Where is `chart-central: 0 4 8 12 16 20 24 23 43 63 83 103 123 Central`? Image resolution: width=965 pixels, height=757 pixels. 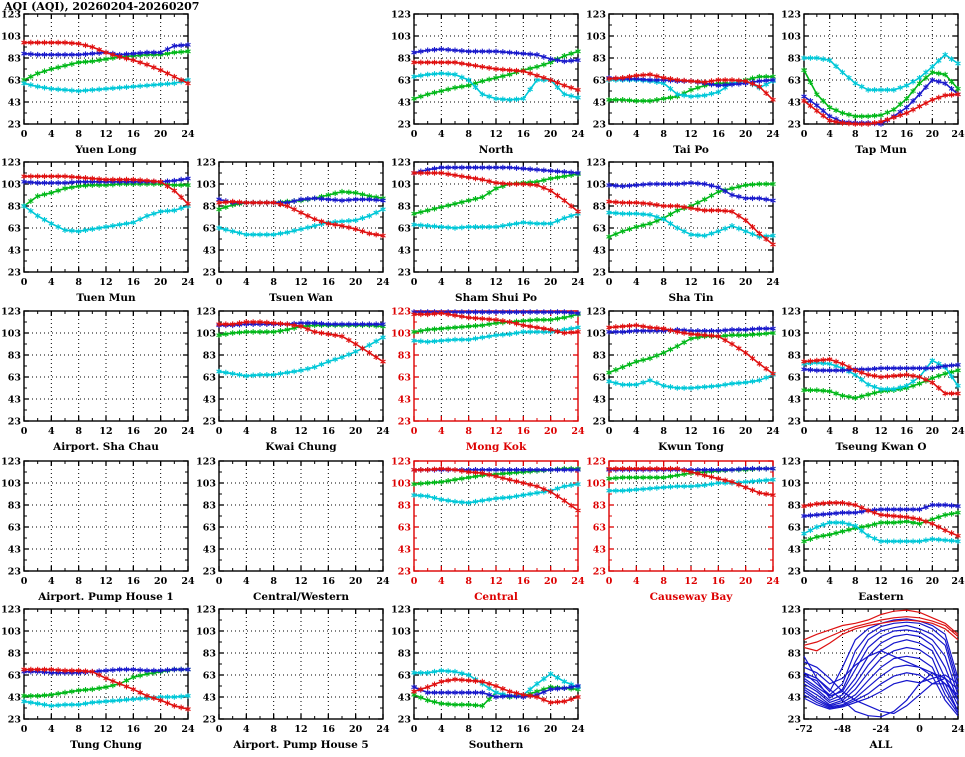
chart-central: 0 4 8 12 16 20 24 23 43 63 83 103 123 Central is located at coordinates (487, 533).